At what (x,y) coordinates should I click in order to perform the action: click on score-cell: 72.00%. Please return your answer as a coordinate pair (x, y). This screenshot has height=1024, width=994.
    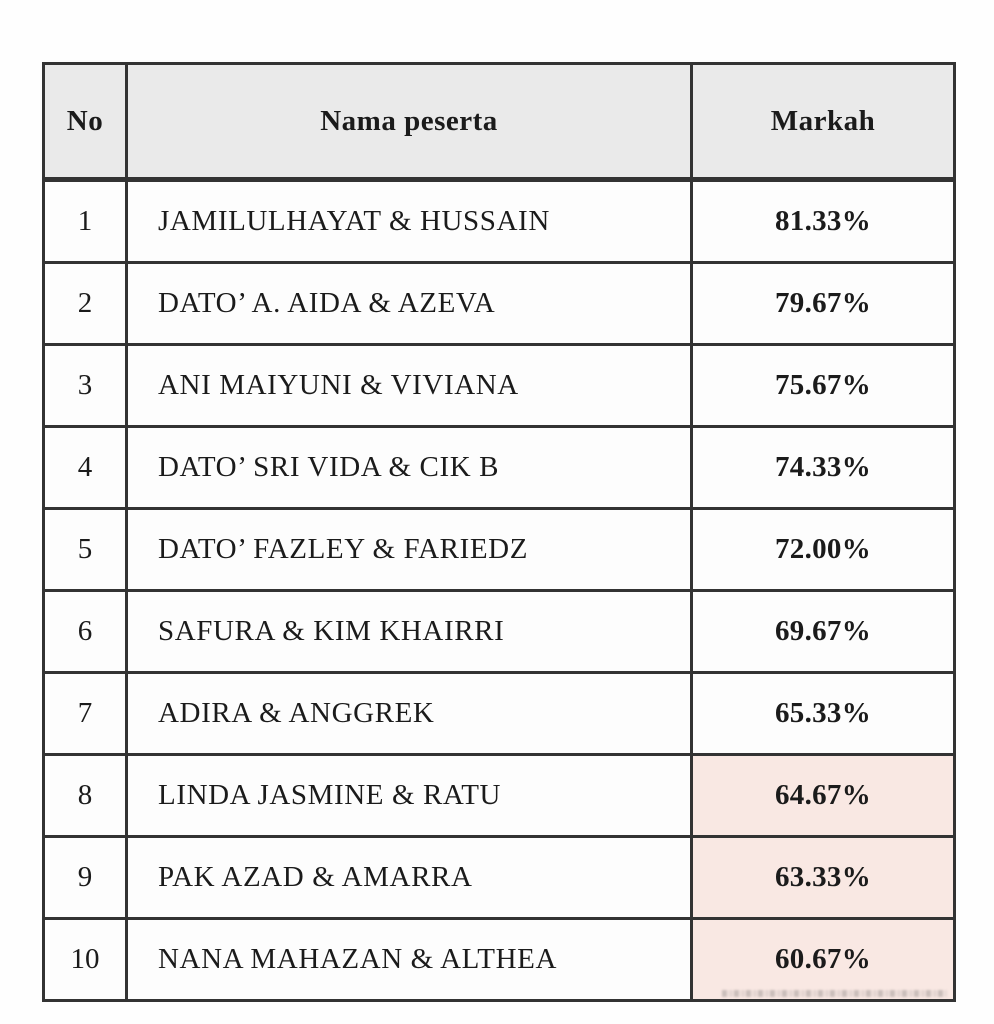
    Looking at the image, I should click on (823, 549).